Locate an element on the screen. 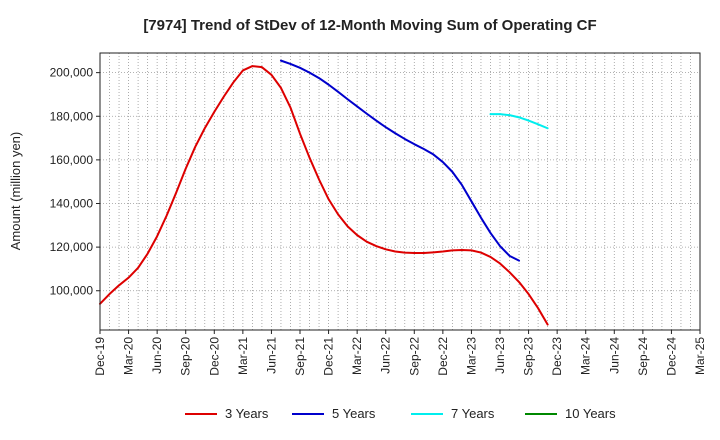  x-tick-label: Dec-22 is located at coordinates (443, 356).